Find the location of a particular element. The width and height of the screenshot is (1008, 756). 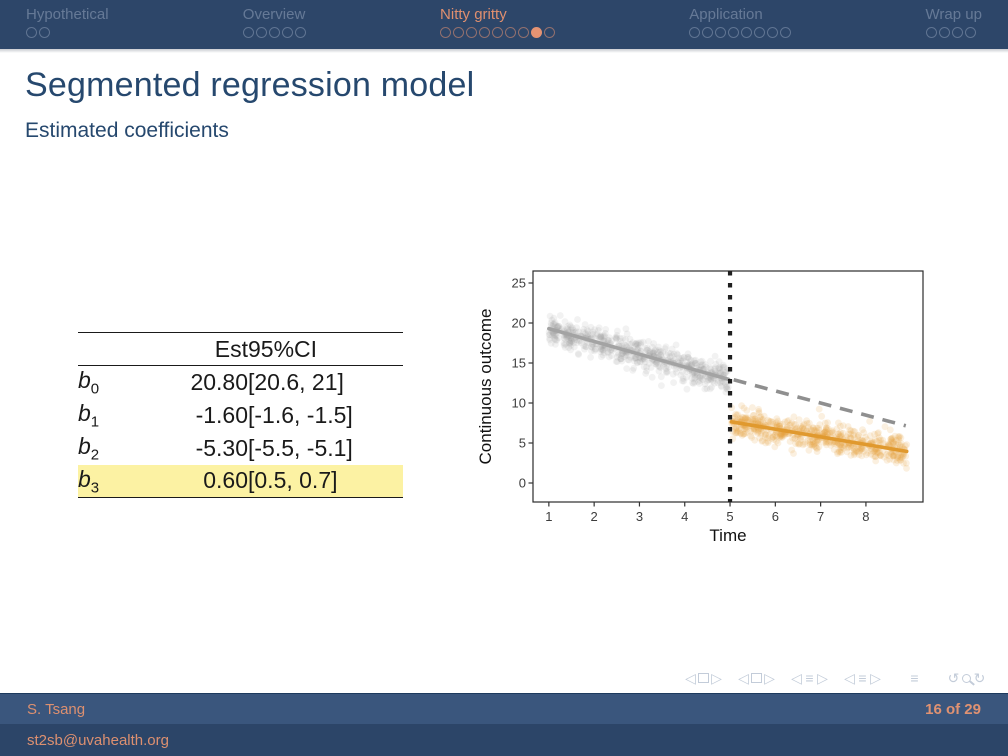

next-frame-icon: ▷ is located at coordinates (769, 678).